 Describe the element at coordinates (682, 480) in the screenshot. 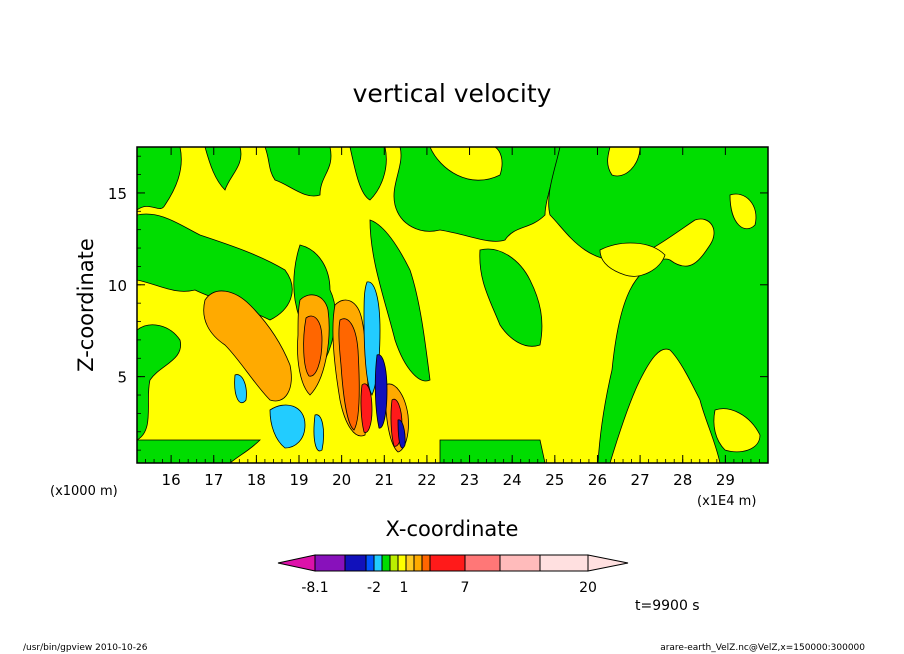

I see `x-tick-label: 28` at that location.